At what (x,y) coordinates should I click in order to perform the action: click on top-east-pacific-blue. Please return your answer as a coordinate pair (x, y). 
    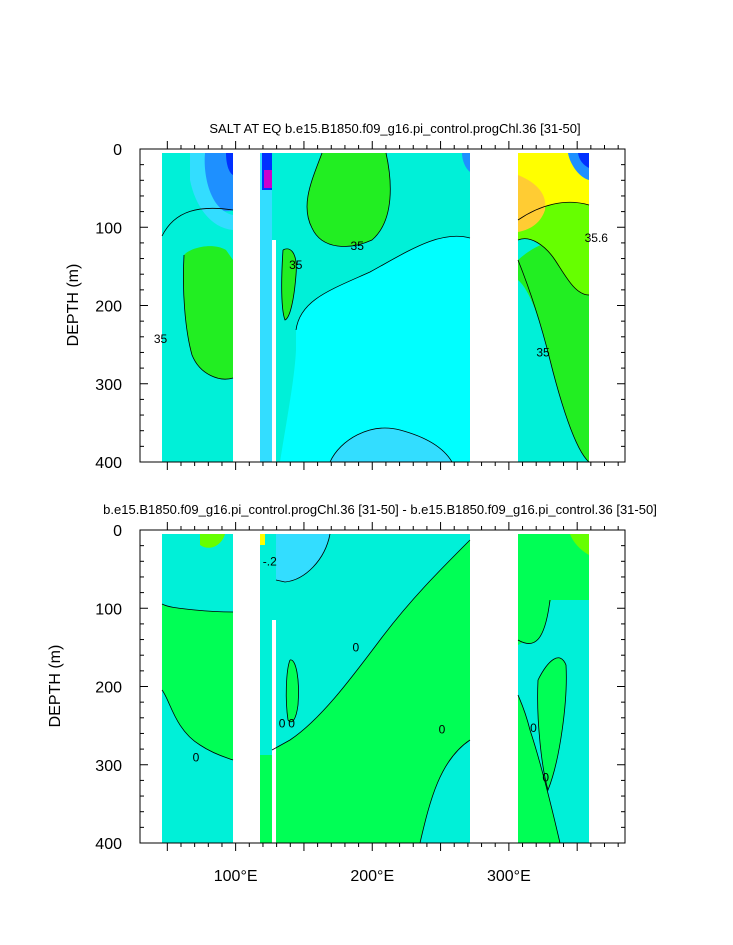
    Looking at the image, I should click on (466, 162).